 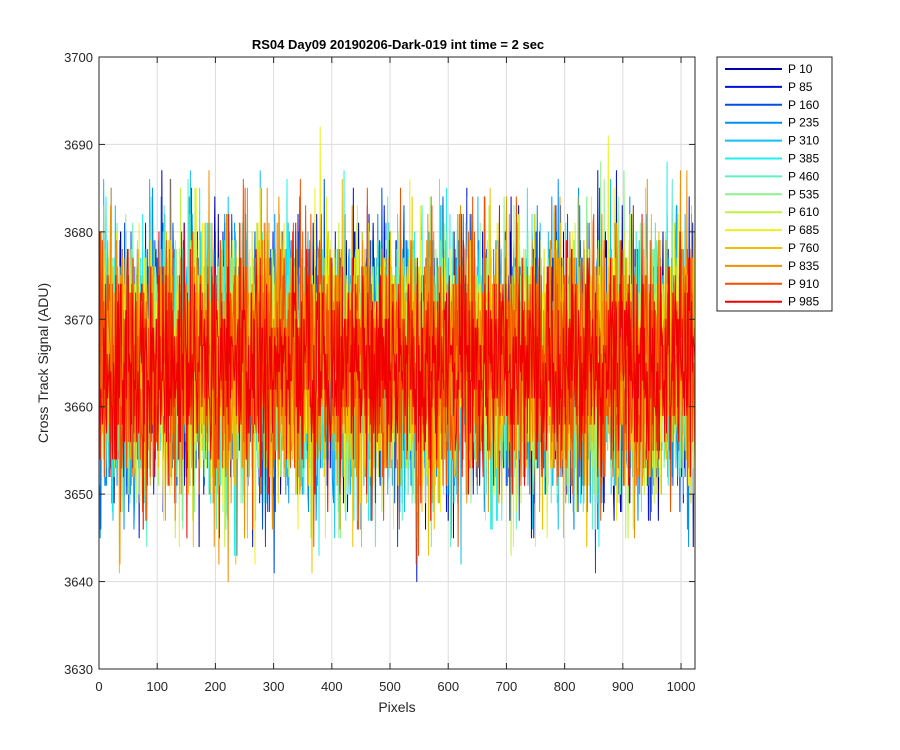 What do you see at coordinates (803, 159) in the screenshot?
I see `legend-label: P 385` at bounding box center [803, 159].